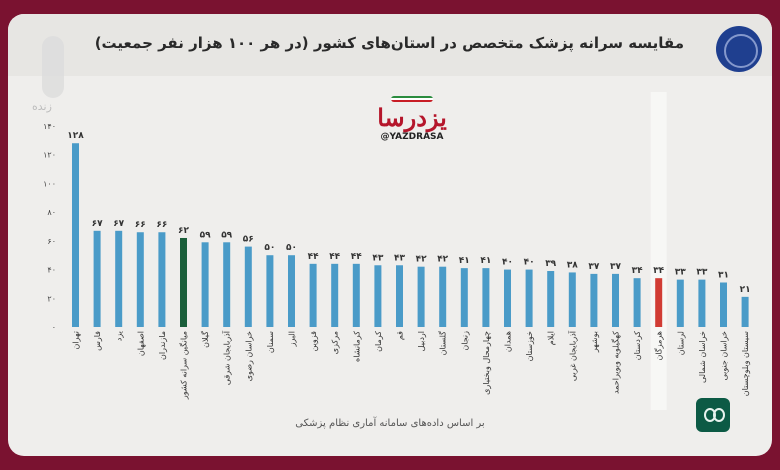  I want to click on news-watermark: یزدرسا @YAZDRASA, so click(412, 119).